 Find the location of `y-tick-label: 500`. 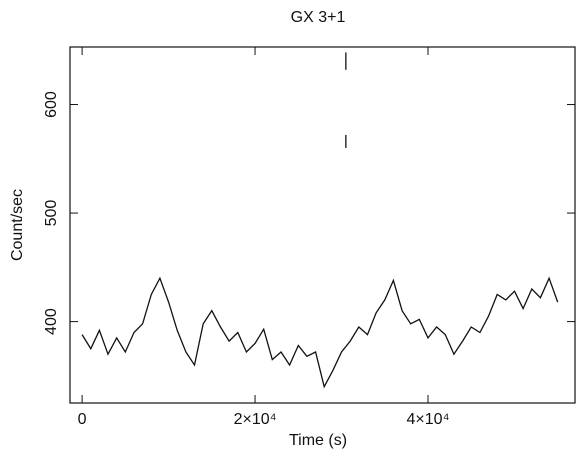

y-tick-label: 500 is located at coordinates (51, 213).